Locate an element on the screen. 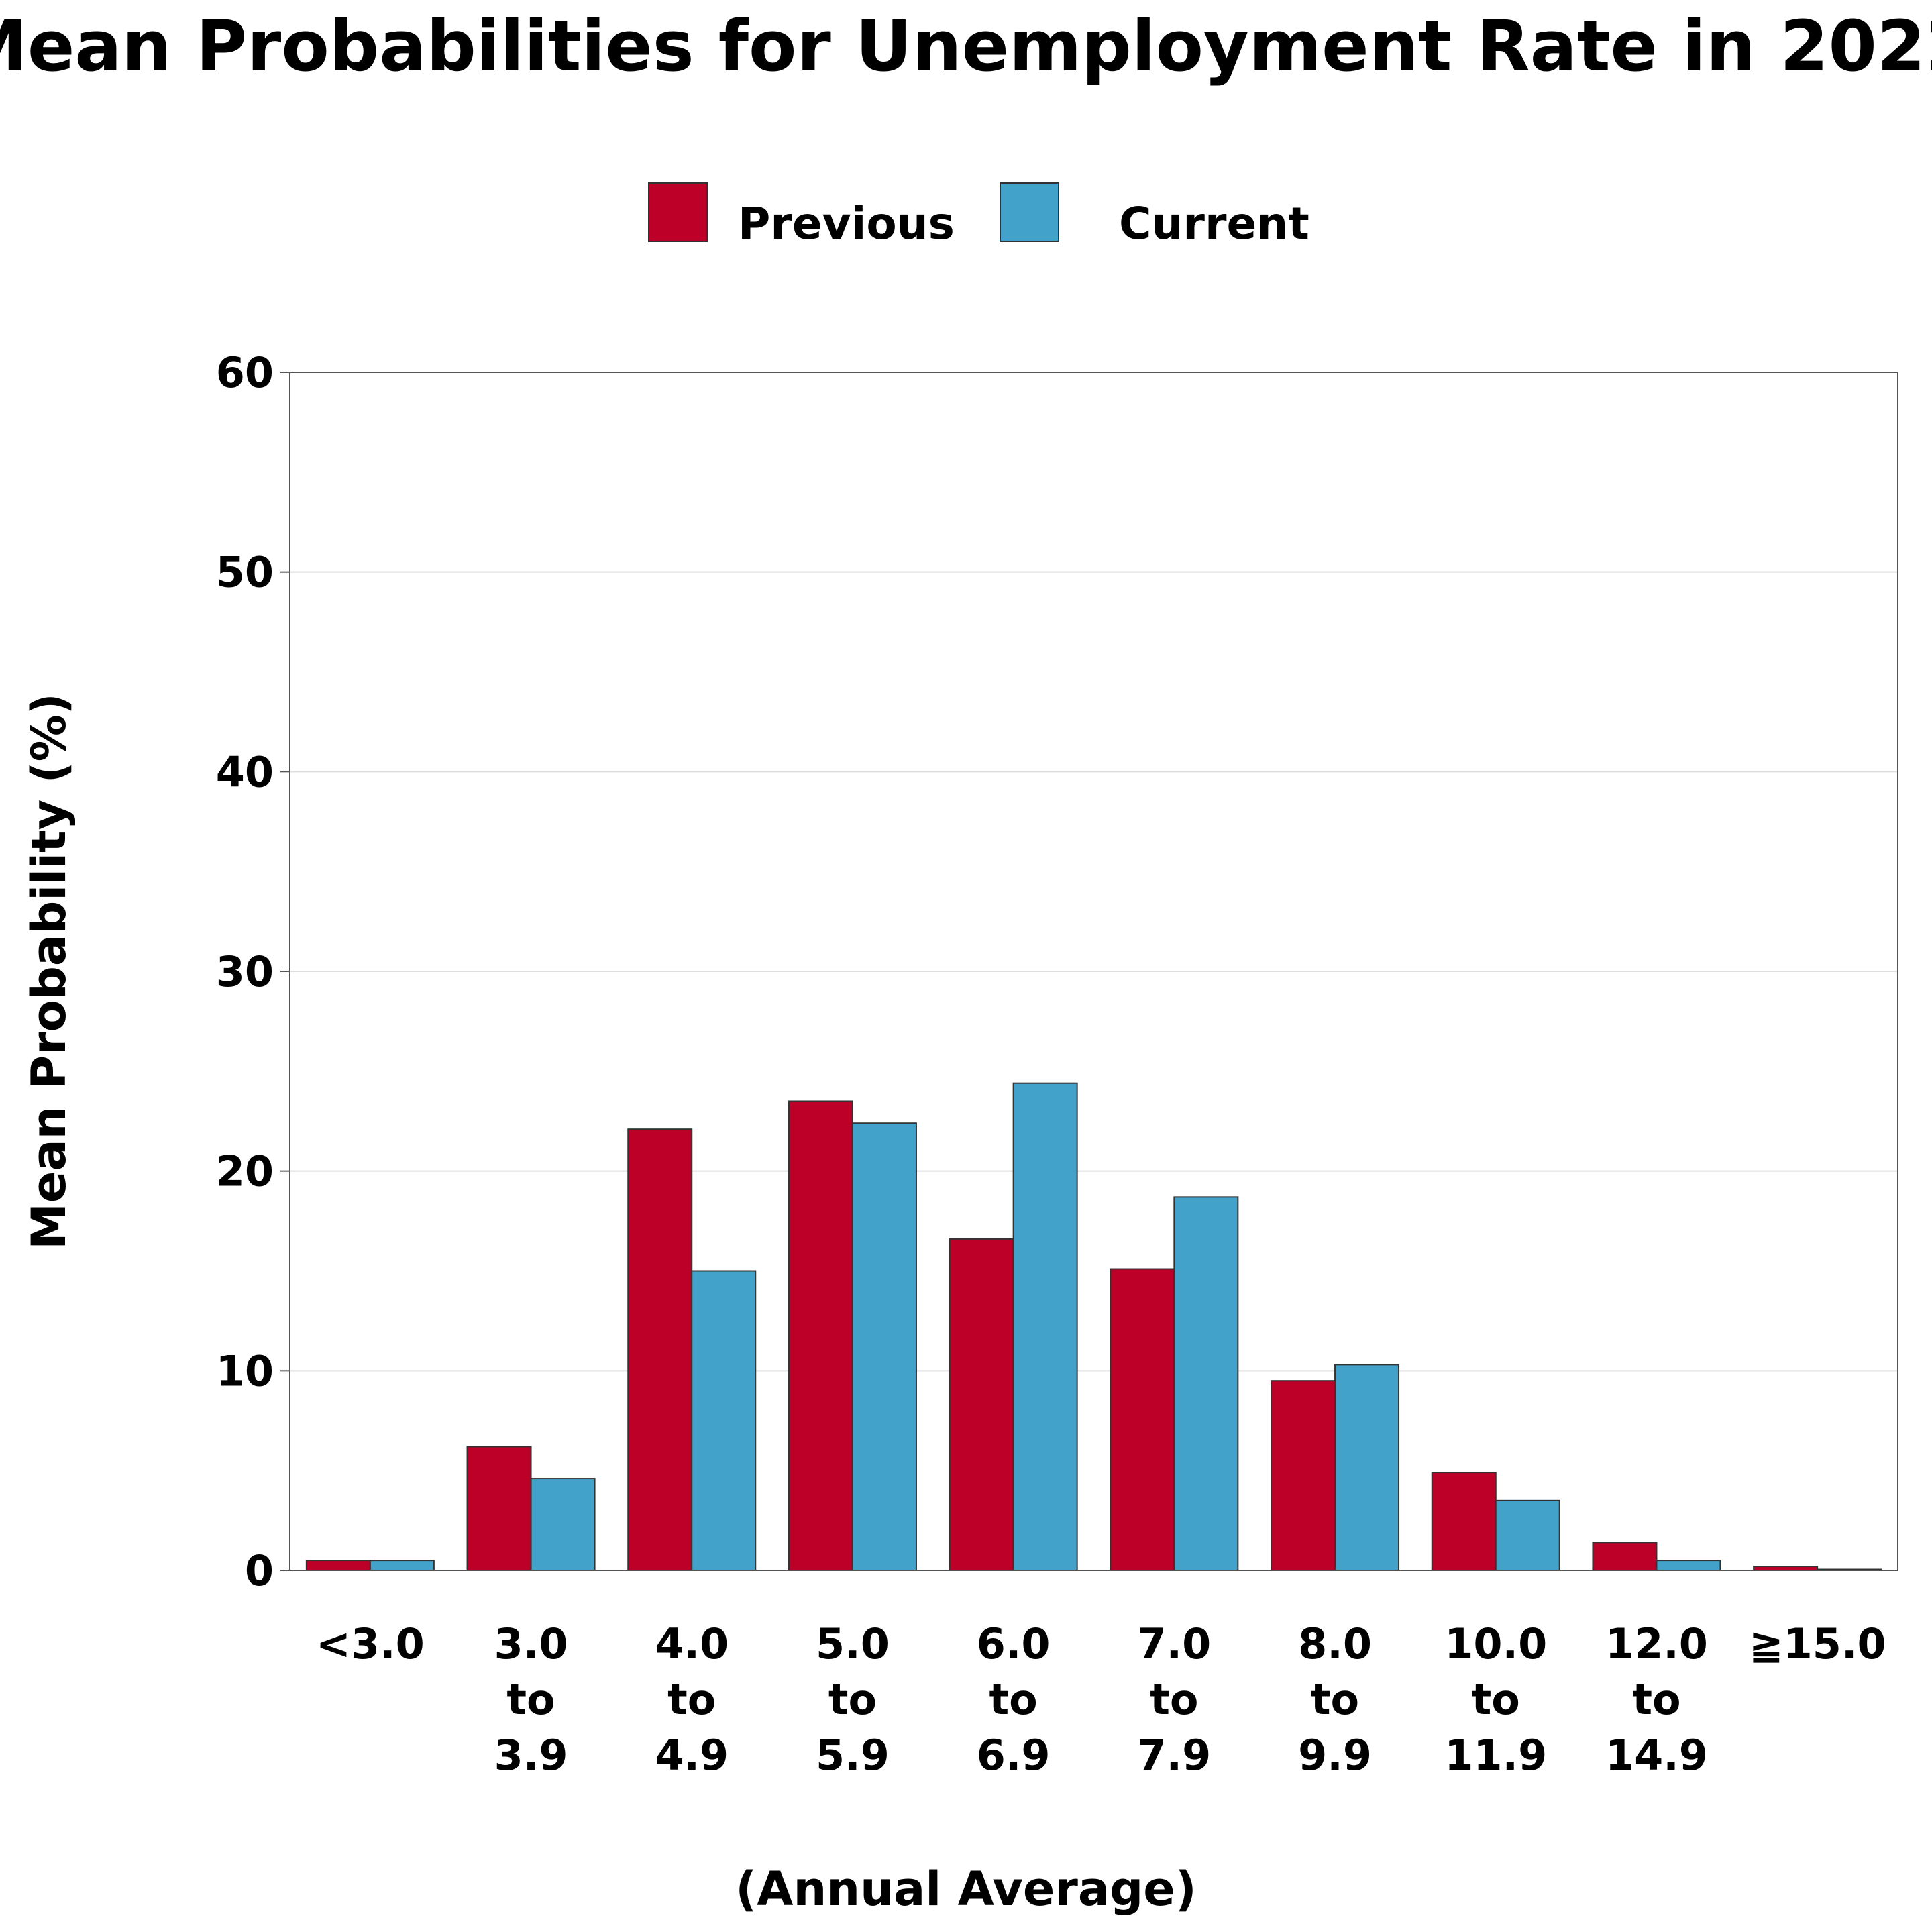 The height and width of the screenshot is (1932, 1932). x-category-label: 6.0 to 6.9 is located at coordinates (1014, 1699).